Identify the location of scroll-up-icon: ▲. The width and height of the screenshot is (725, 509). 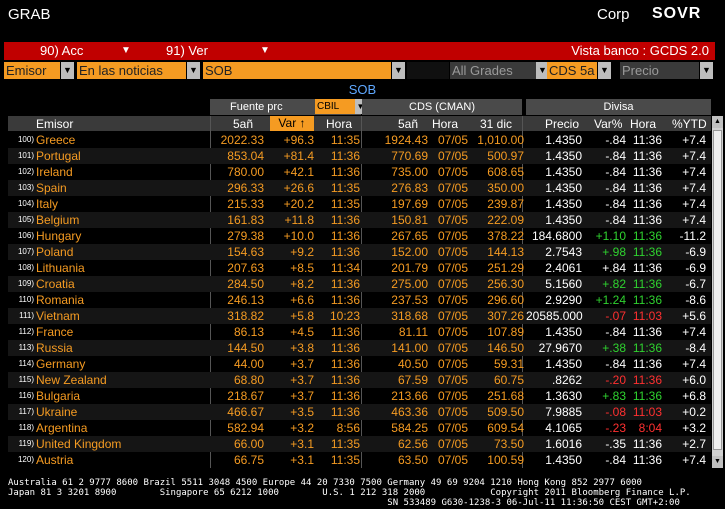
(717, 122).